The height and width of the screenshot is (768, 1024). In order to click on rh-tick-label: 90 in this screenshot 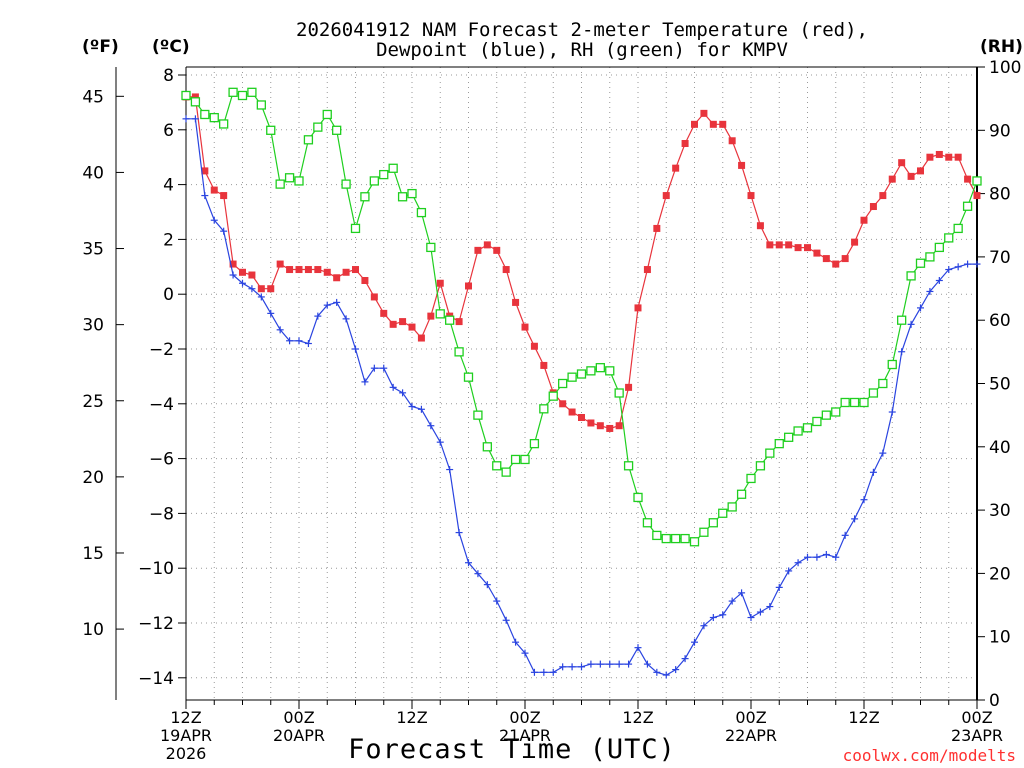, I will do `click(1000, 131)`.